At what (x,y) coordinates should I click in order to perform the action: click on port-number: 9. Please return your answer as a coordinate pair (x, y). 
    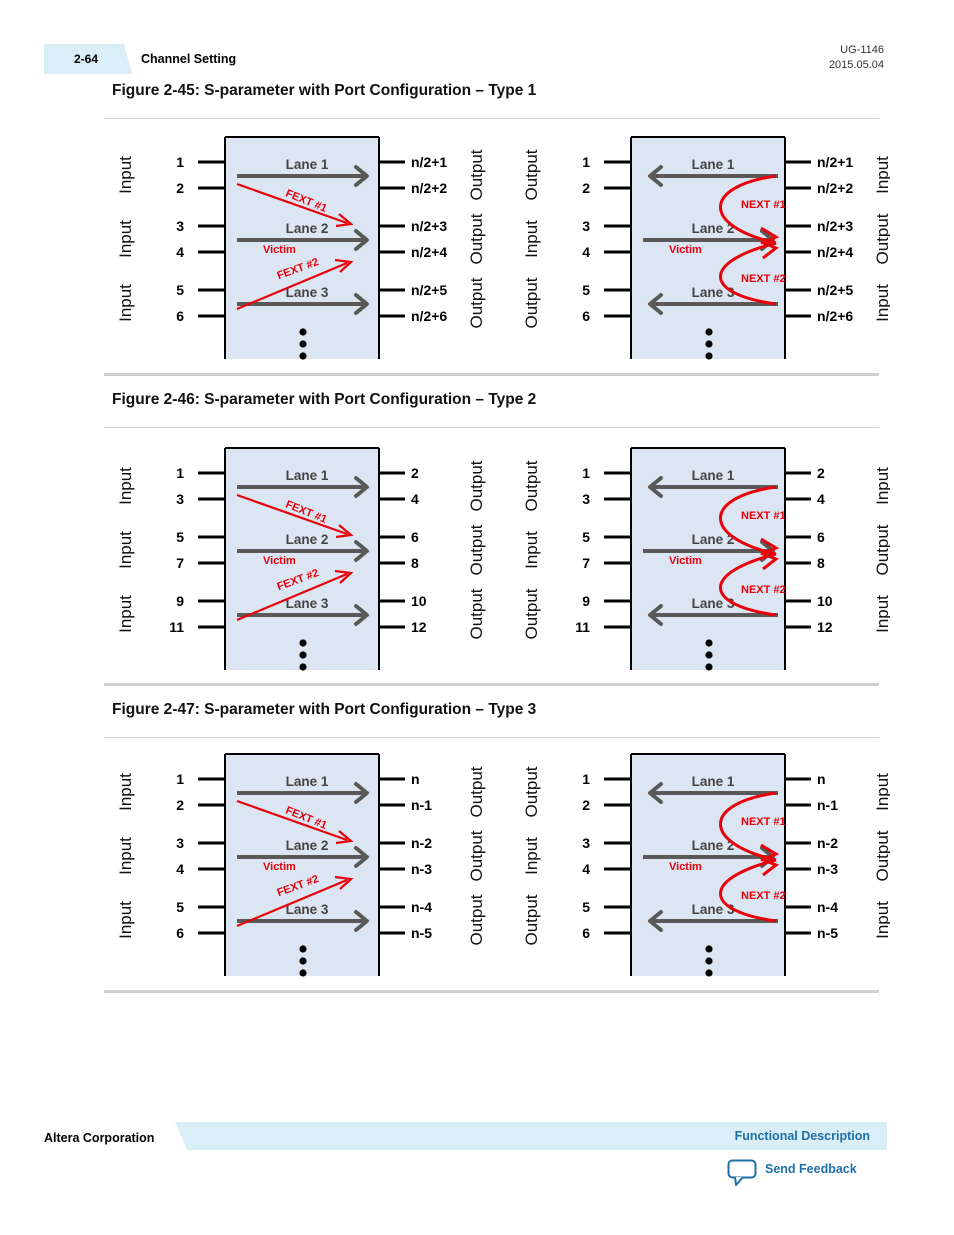
    Looking at the image, I should click on (180, 601).